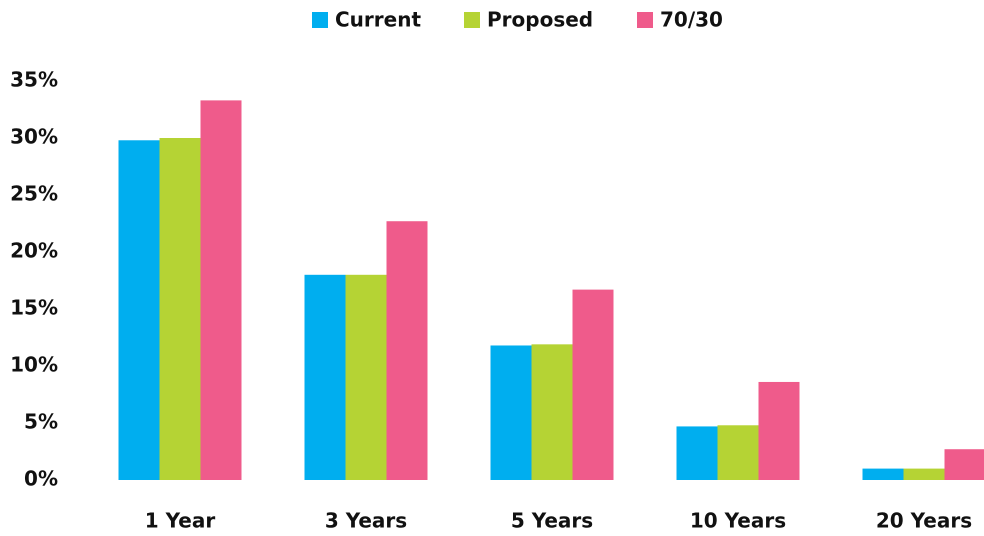 This screenshot has width=984, height=536. Describe the element at coordinates (378, 20) in the screenshot. I see `legend-label: Current` at that location.